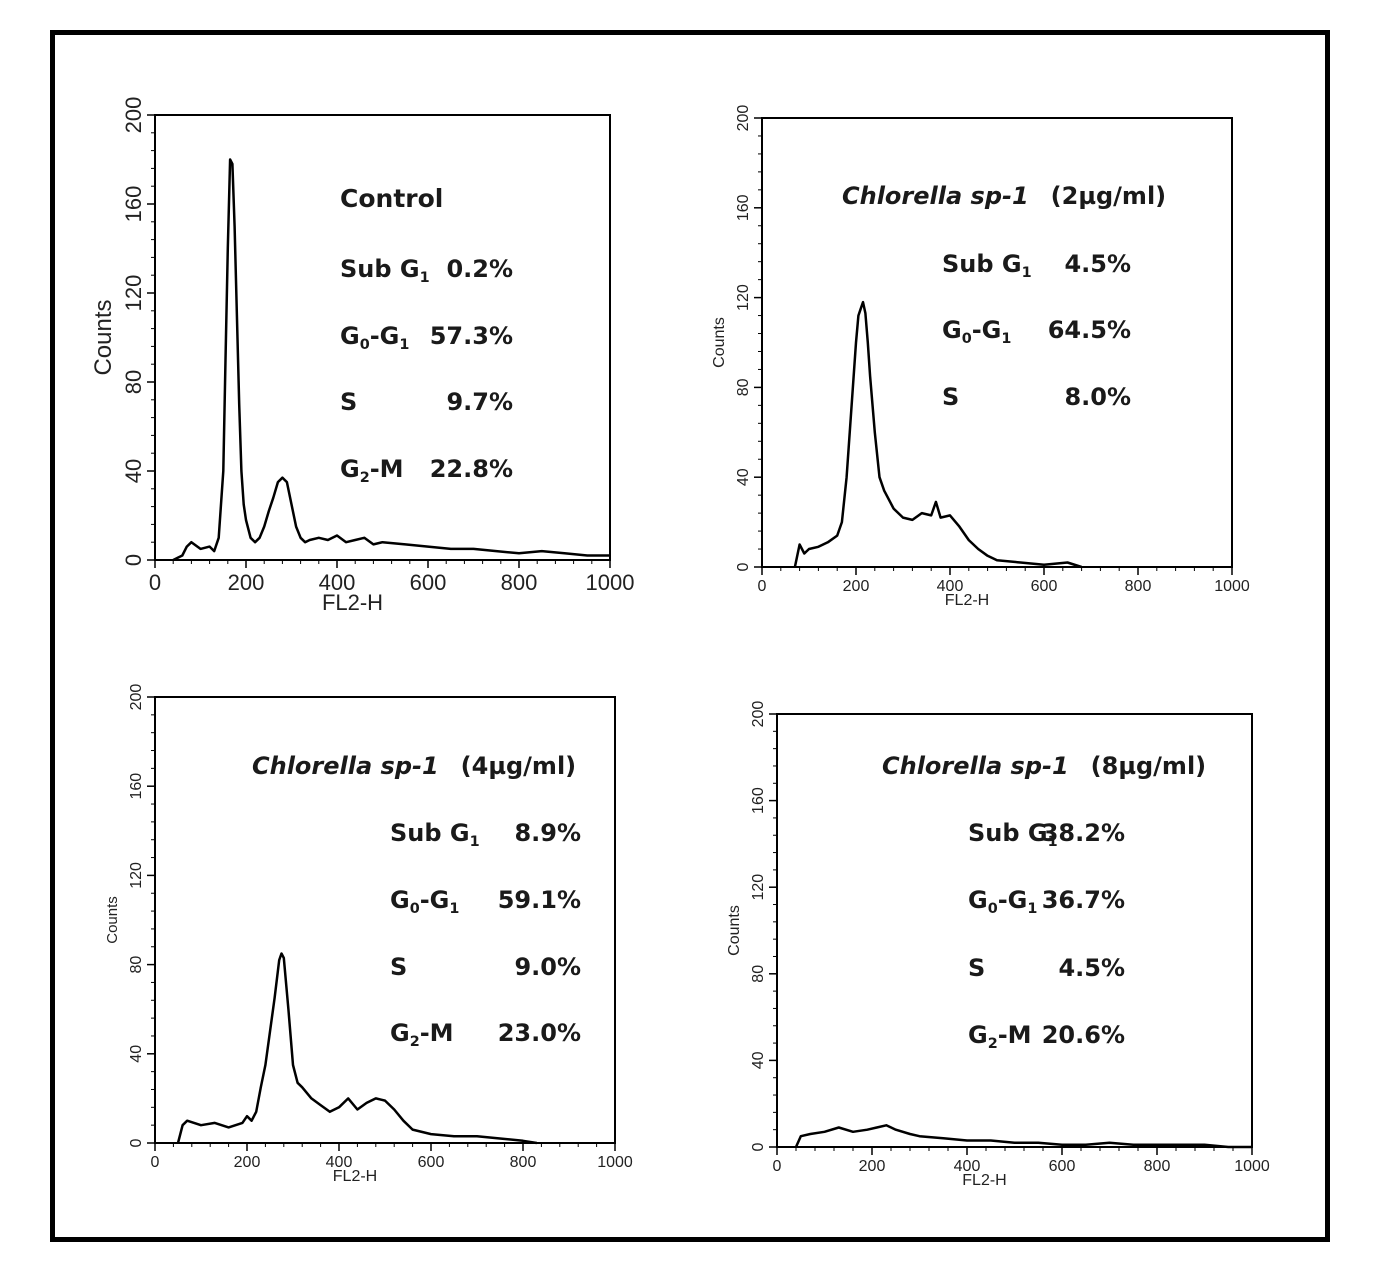 This screenshot has height=1285, width=1379. I want to click on panel-title: Chlorella sp-1 (2µg/ml), so click(1004, 196).